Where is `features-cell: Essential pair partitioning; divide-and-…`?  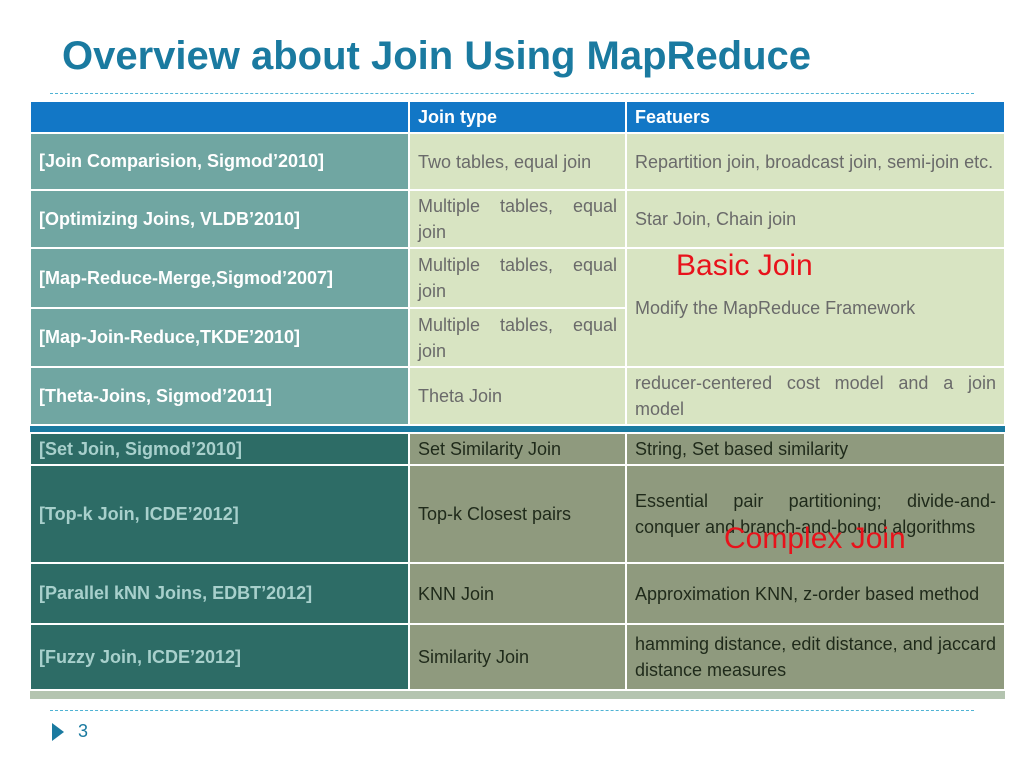 features-cell: Essential pair partitioning; divide-and-… is located at coordinates (815, 514).